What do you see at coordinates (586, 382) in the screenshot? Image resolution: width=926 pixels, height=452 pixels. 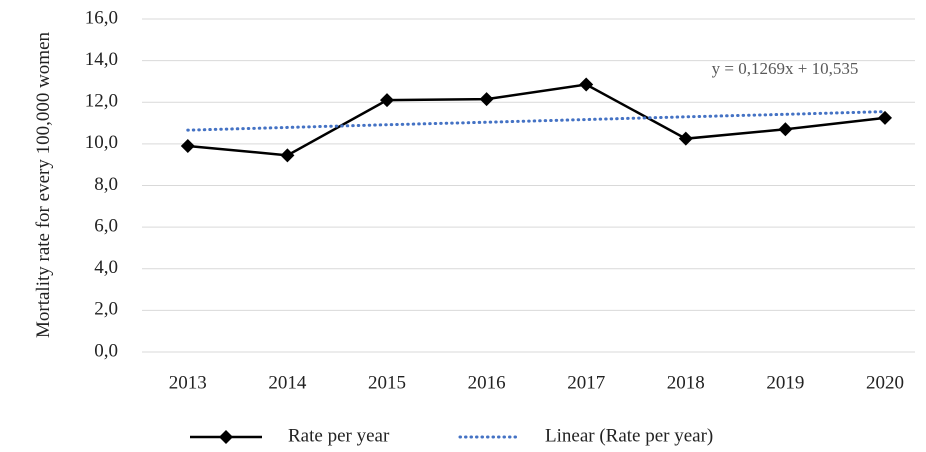 I see `x-tick-label: 2017` at bounding box center [586, 382].